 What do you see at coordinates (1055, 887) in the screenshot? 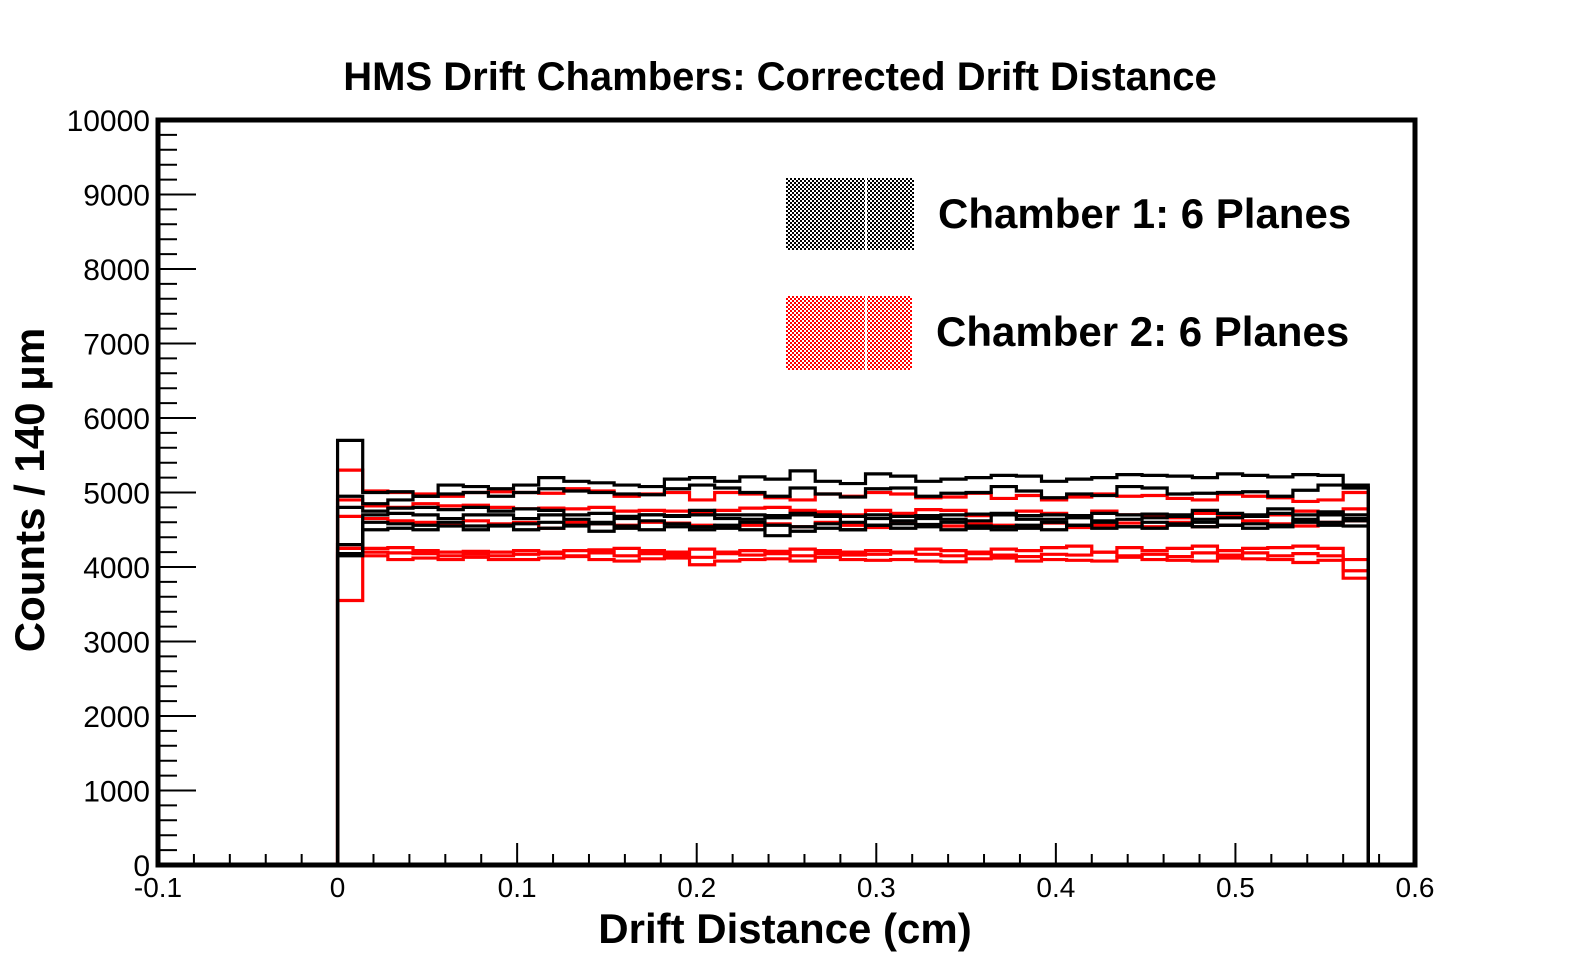
I see `x-tick-label: 0.4` at bounding box center [1055, 887].